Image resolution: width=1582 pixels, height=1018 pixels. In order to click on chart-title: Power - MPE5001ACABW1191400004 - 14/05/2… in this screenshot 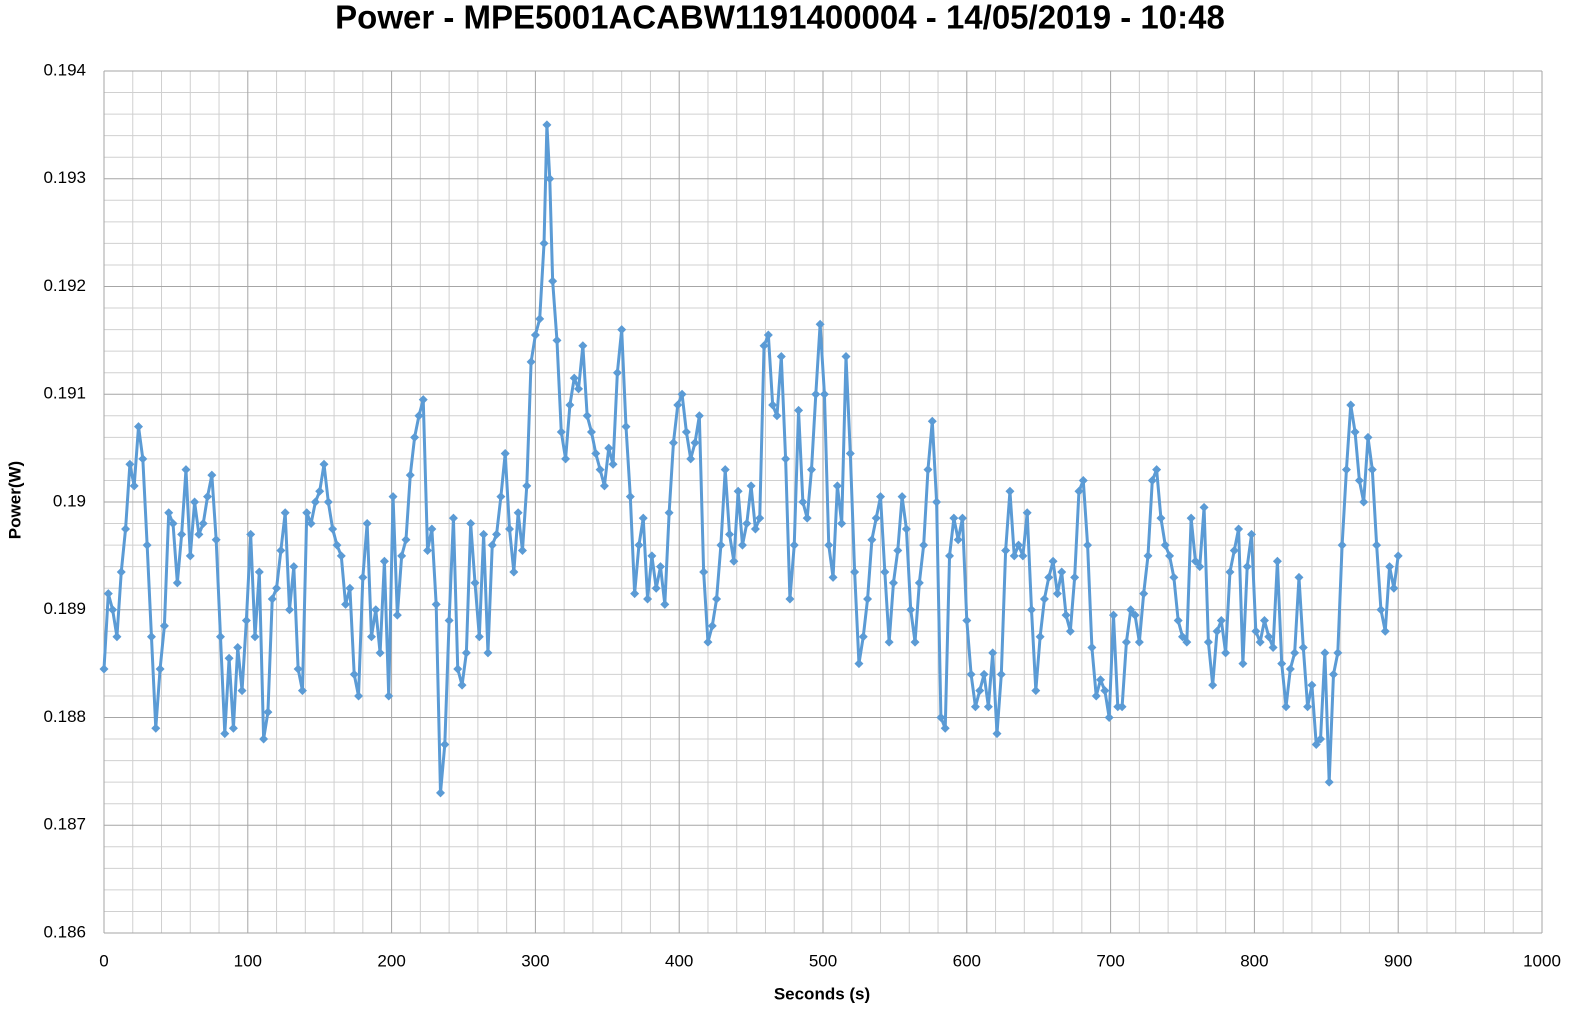, I will do `click(780, 18)`.